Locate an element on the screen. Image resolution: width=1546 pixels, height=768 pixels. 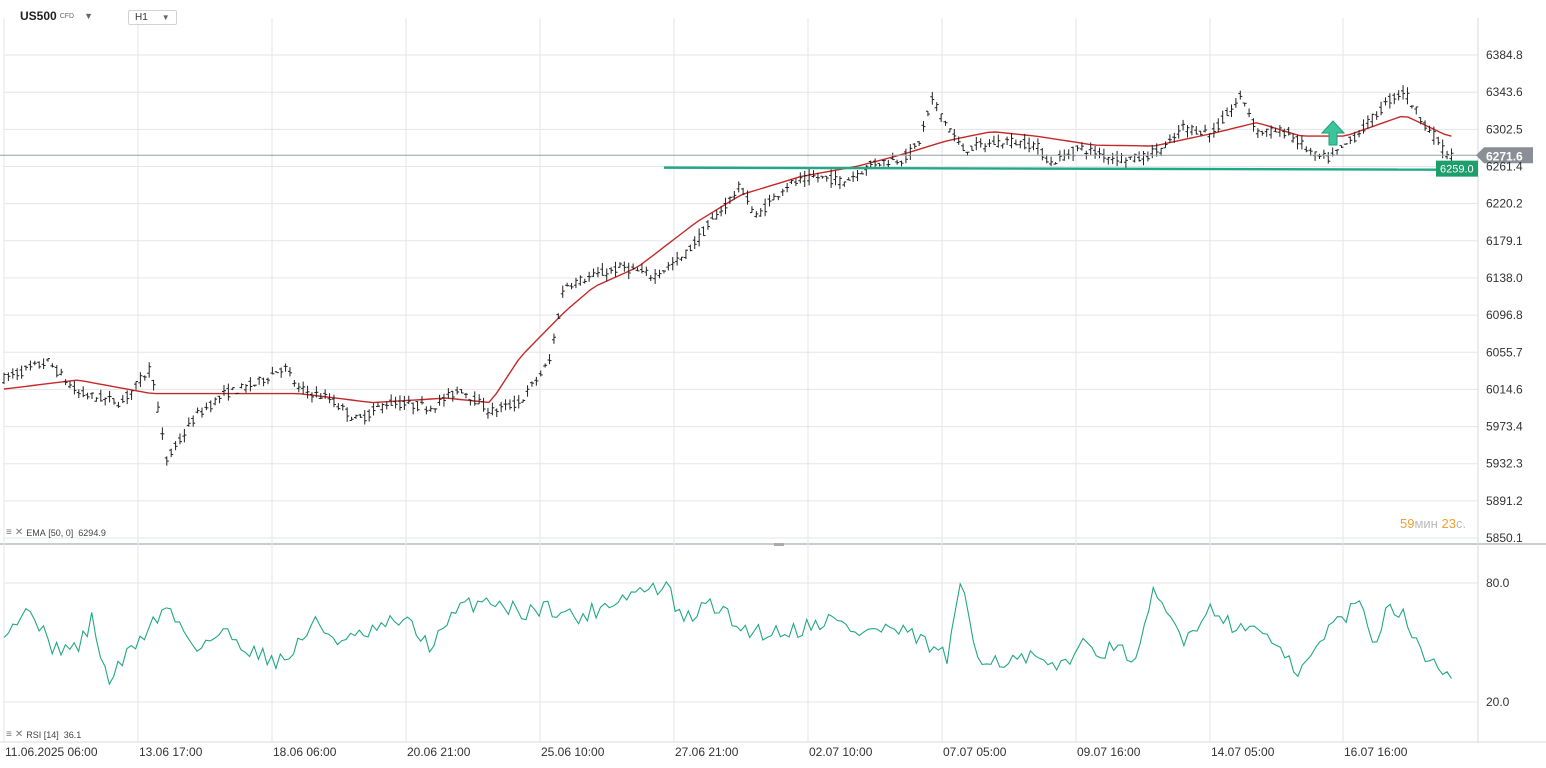
symbol-suffix: CFD is located at coordinates (67, 16).